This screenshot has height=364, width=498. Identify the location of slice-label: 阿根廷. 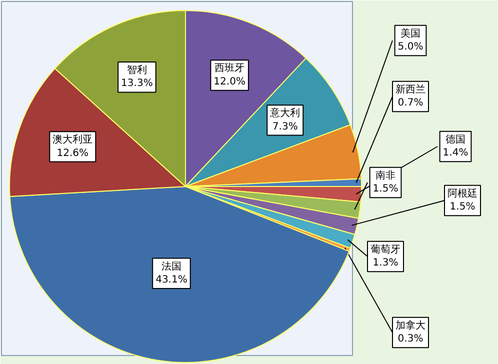
(463, 193).